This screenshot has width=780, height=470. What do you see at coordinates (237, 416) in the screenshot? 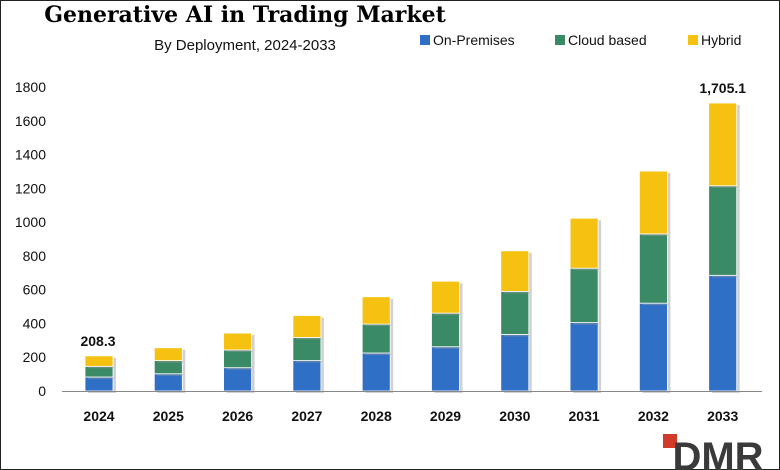
I see `x-tick-label-2026: 2026` at bounding box center [237, 416].